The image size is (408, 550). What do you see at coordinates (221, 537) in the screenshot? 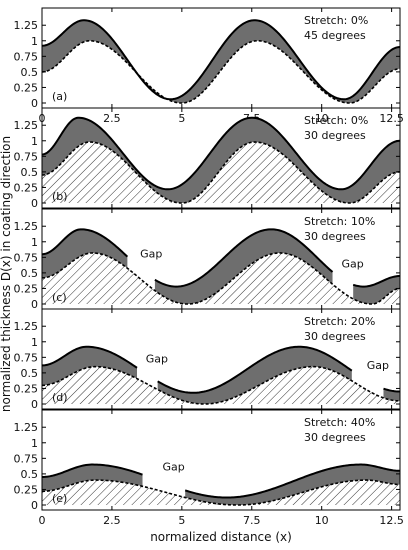
I see `x-axis-title: normalized distance (x)` at bounding box center [221, 537].